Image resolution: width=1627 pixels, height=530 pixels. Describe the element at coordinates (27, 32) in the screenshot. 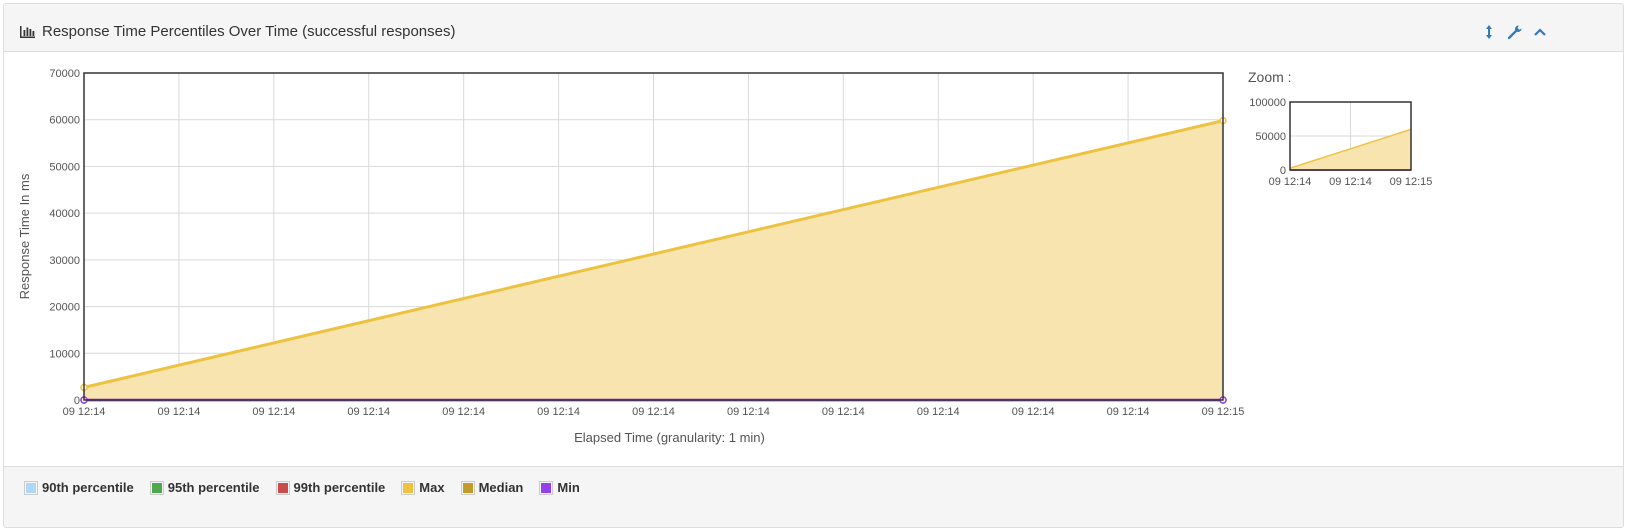

I see `bar-chart-icon` at that location.